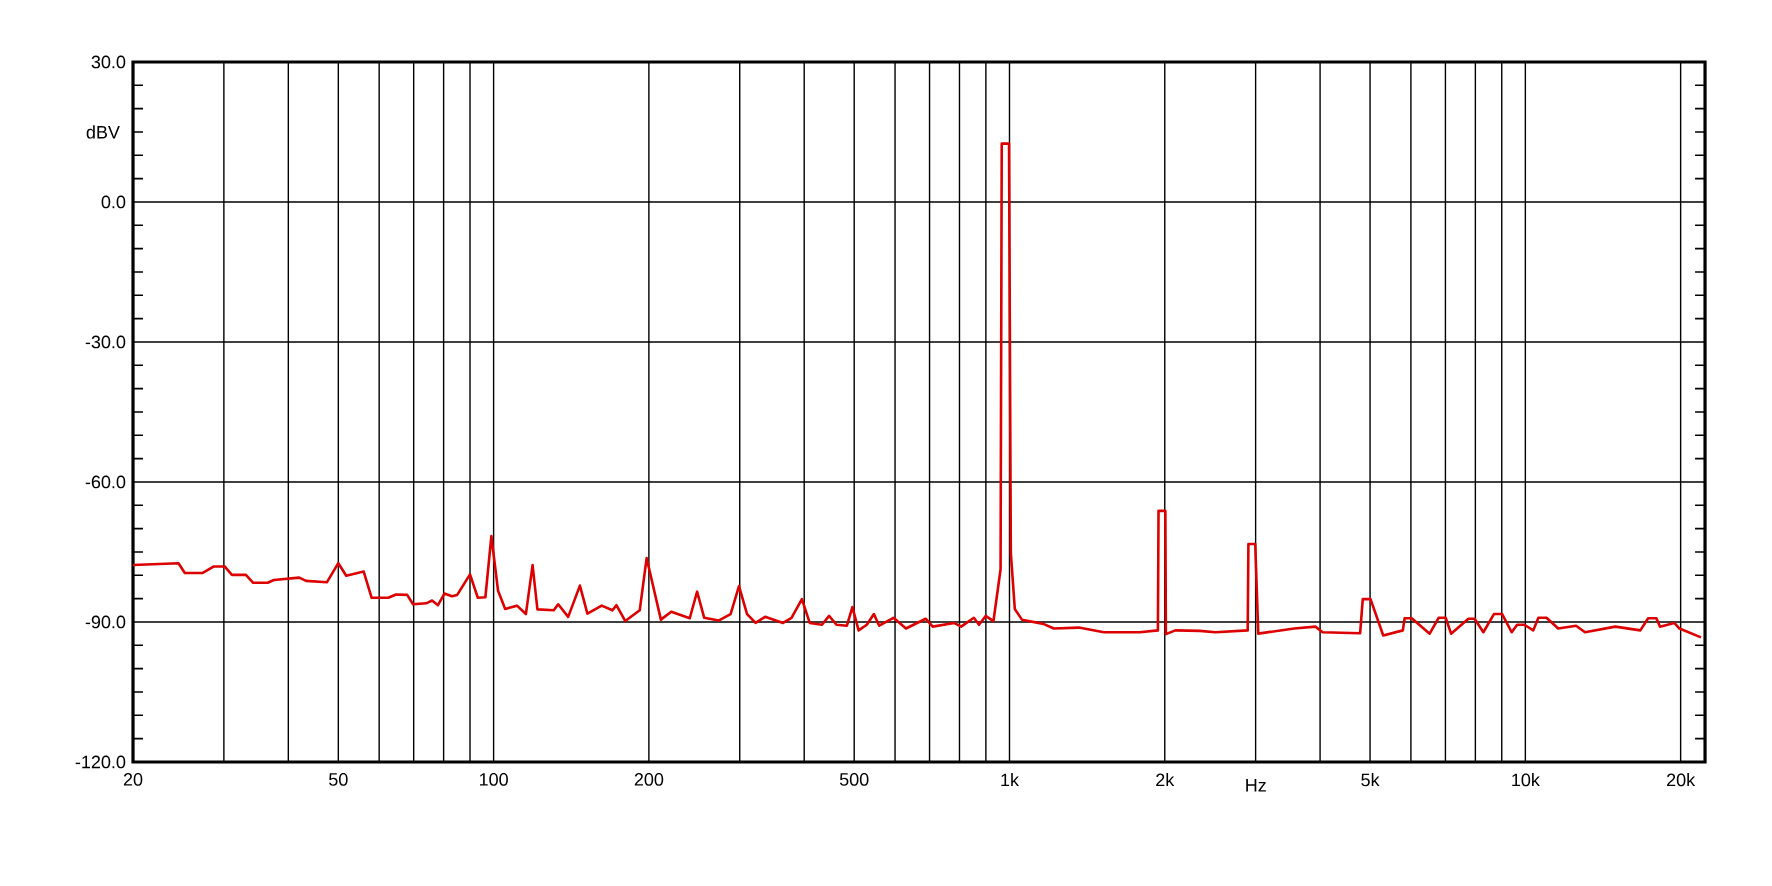  What do you see at coordinates (105, 622) in the screenshot?
I see `y-tick-label: -90.0` at bounding box center [105, 622].